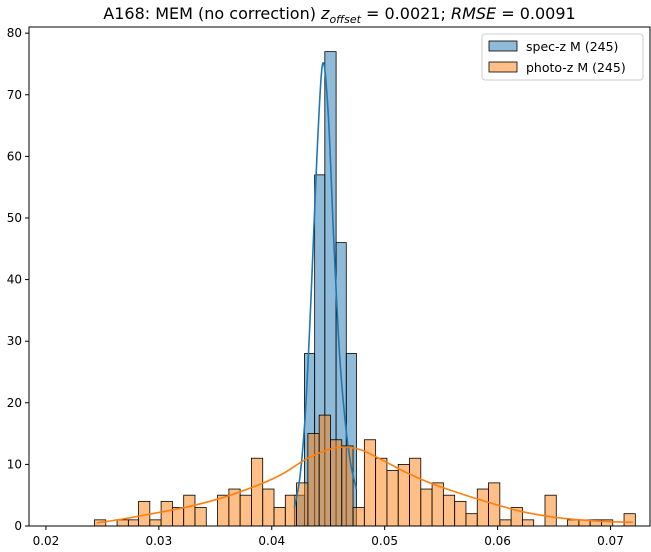 The height and width of the screenshot is (552, 651). What do you see at coordinates (536, 13) in the screenshot?
I see `title-rmse-value: = 0.0091` at bounding box center [536, 13].